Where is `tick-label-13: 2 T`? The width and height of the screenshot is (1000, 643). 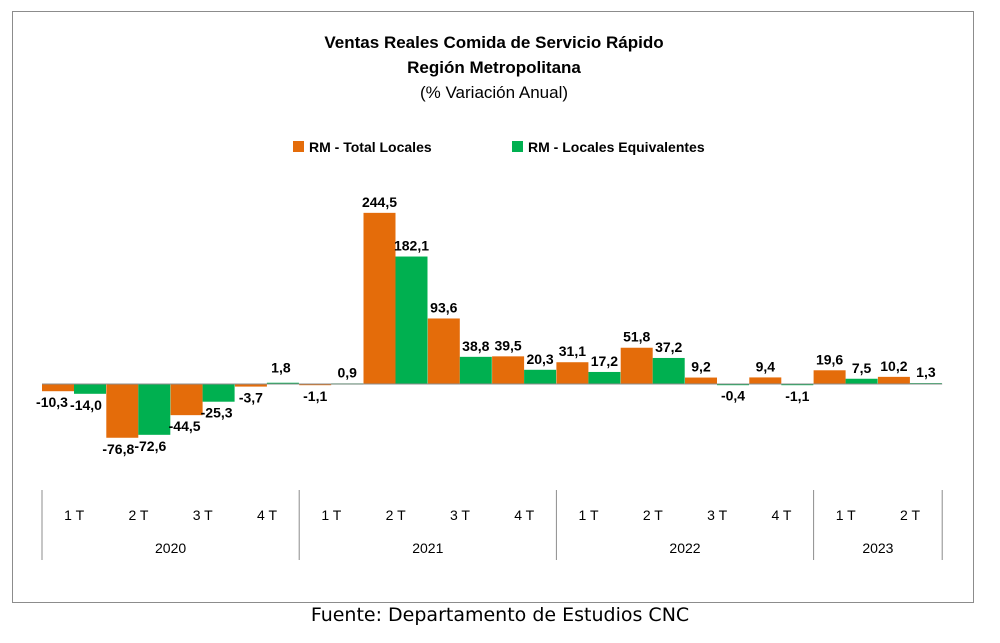 tick-label-13: 2 T is located at coordinates (910, 515).